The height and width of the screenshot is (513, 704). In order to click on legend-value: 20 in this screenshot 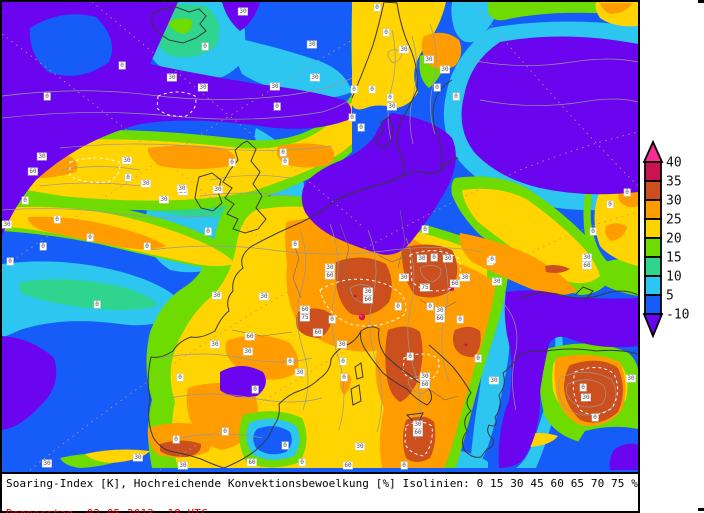, I will do `click(674, 239)`.